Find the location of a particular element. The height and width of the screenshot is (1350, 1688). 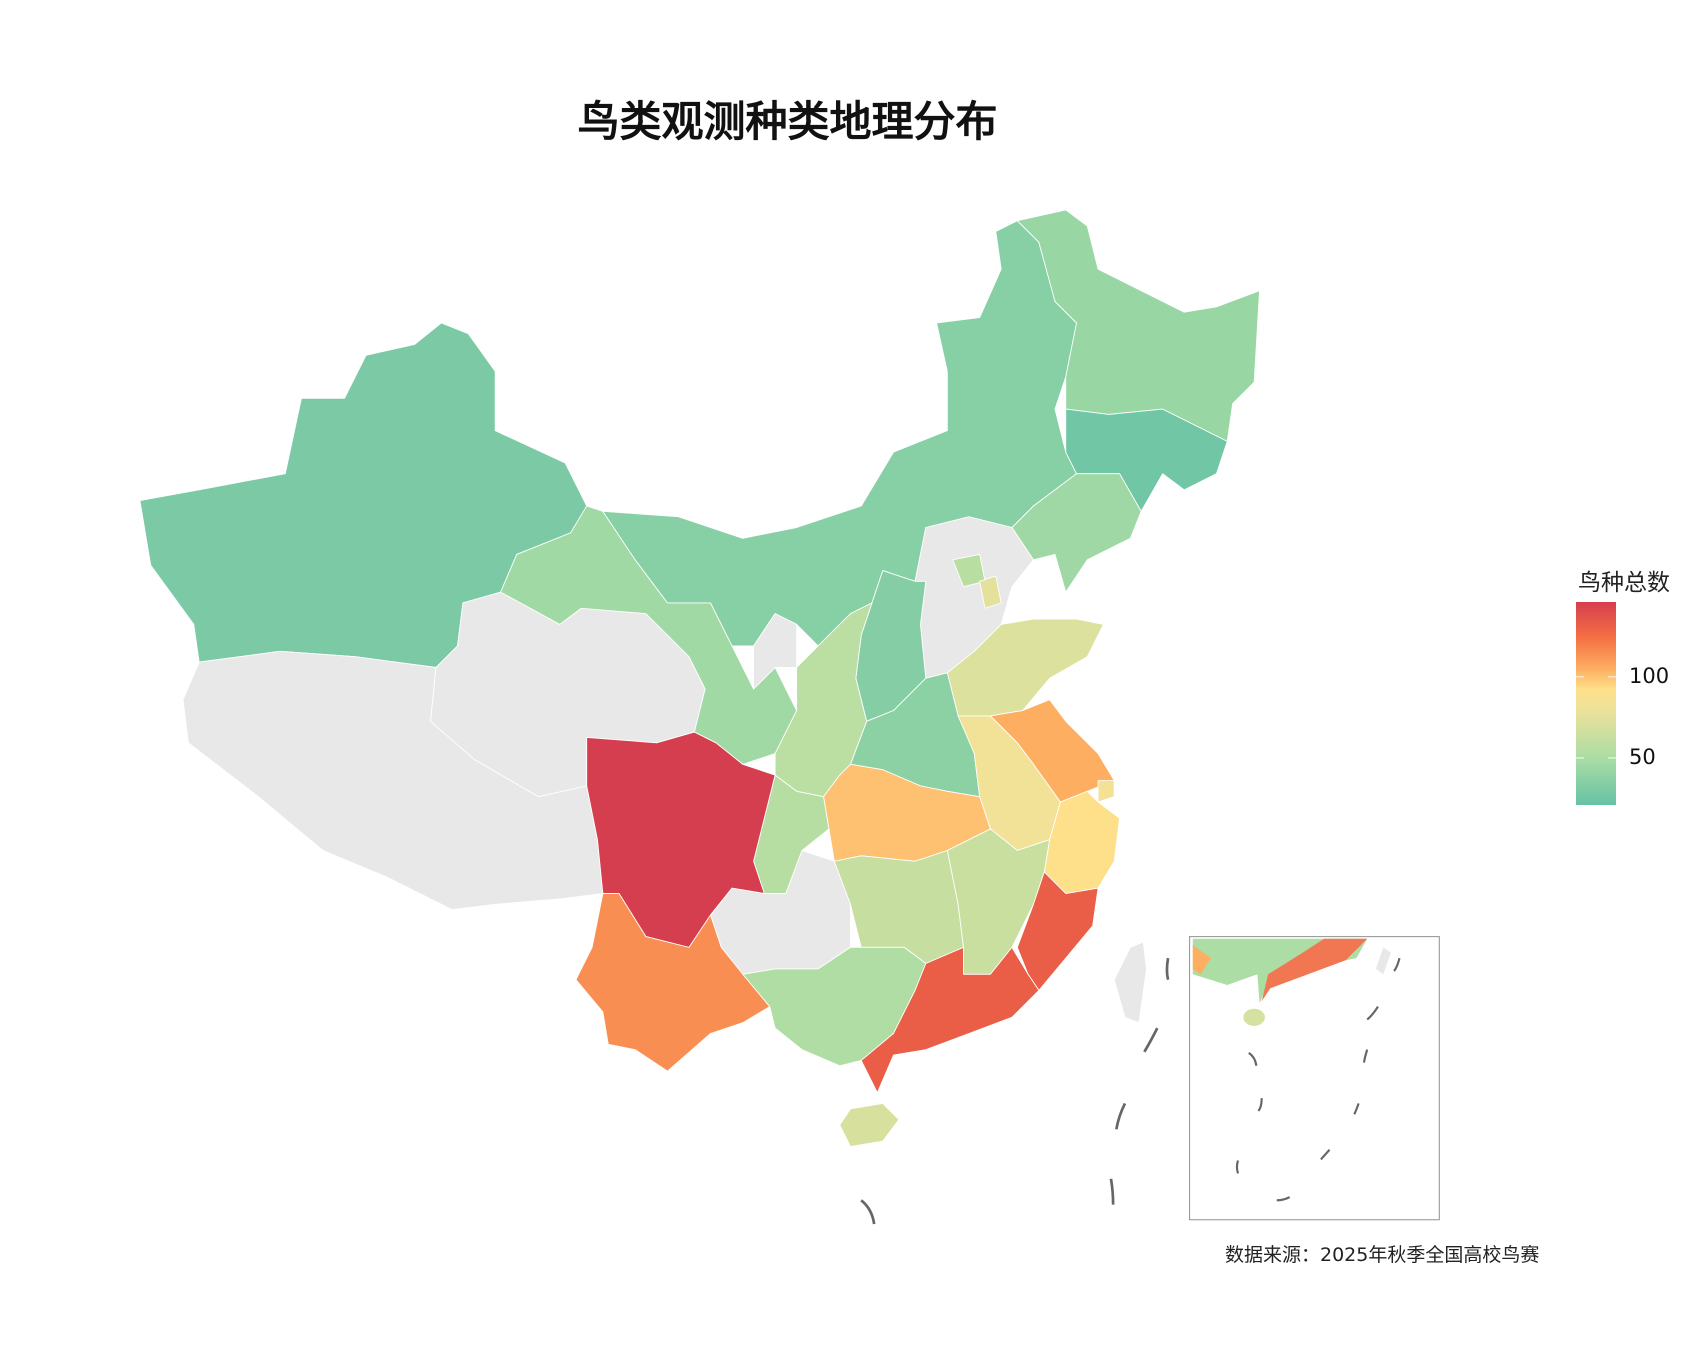

legend-colorbar is located at coordinates (1596, 703).